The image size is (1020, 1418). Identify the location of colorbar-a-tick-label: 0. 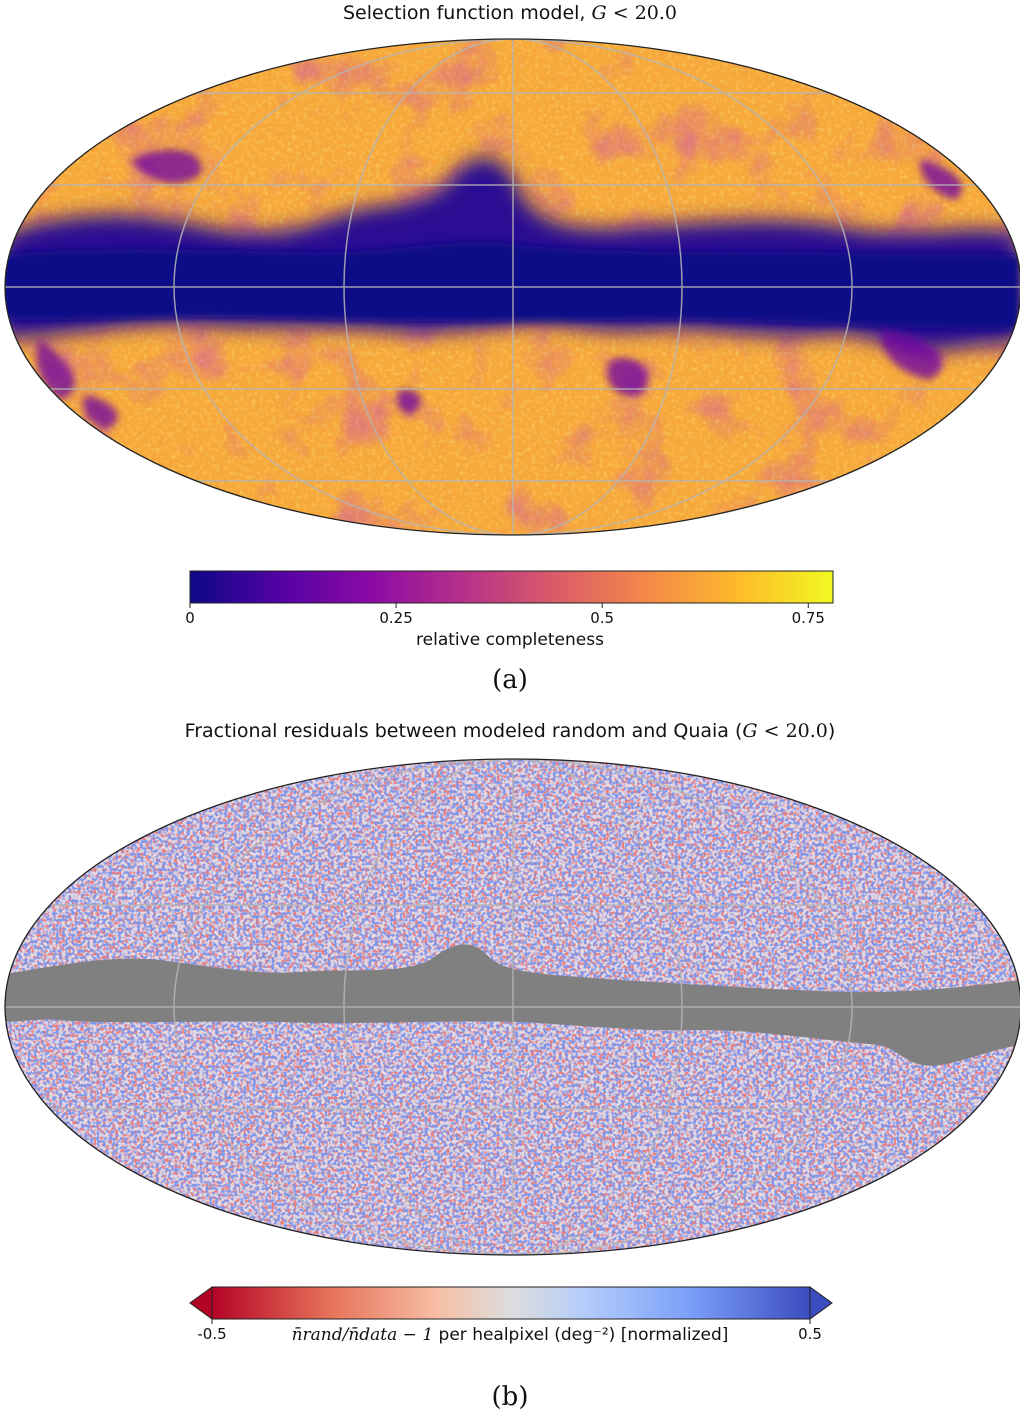
(190, 618).